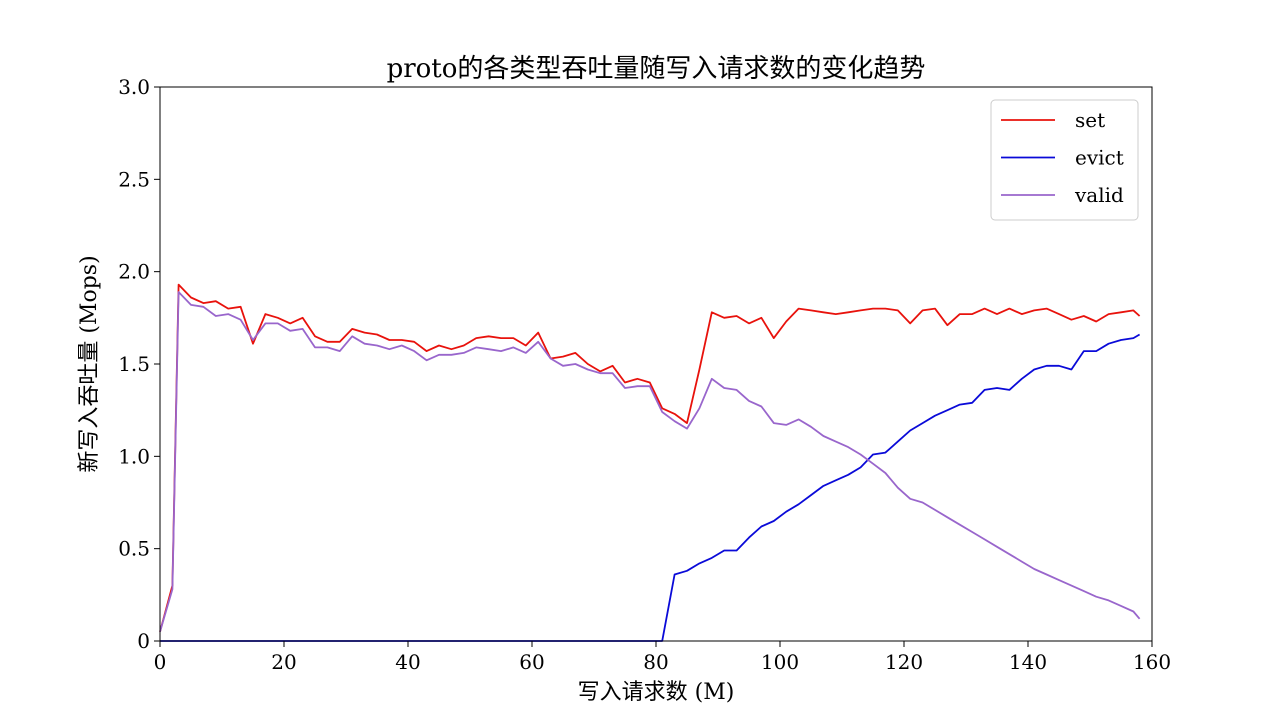 The image size is (1280, 720). What do you see at coordinates (655, 662) in the screenshot?
I see `x-tick-label: 80` at bounding box center [655, 662].